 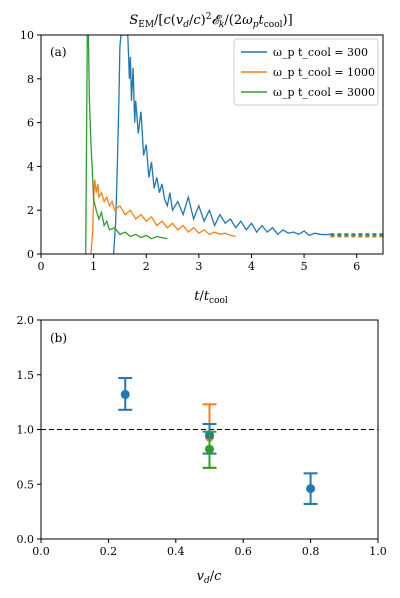 What do you see at coordinates (41, 266) in the screenshot?
I see `x-tick-label-a: 0` at bounding box center [41, 266].